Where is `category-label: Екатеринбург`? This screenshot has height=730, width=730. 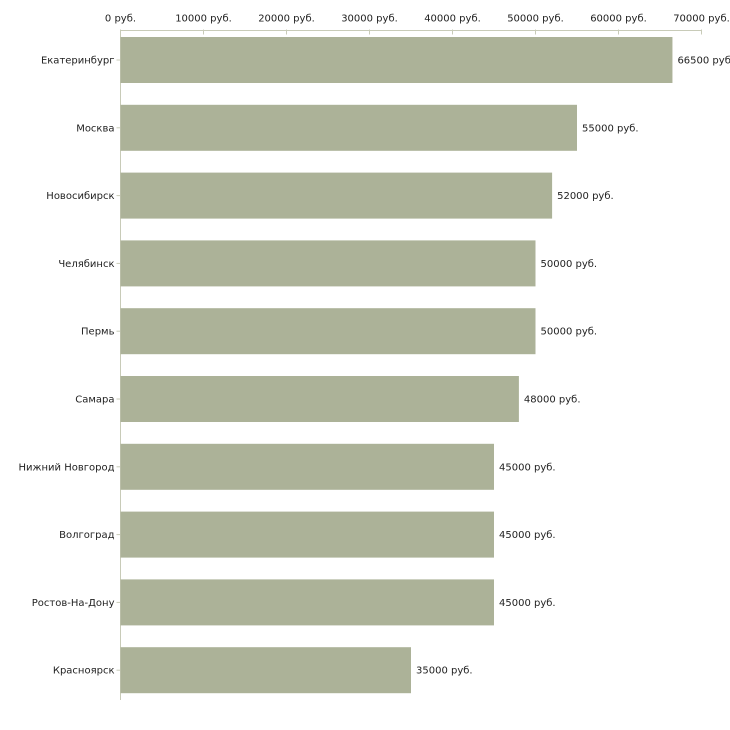 category-label: Екатеринбург is located at coordinates (78, 61).